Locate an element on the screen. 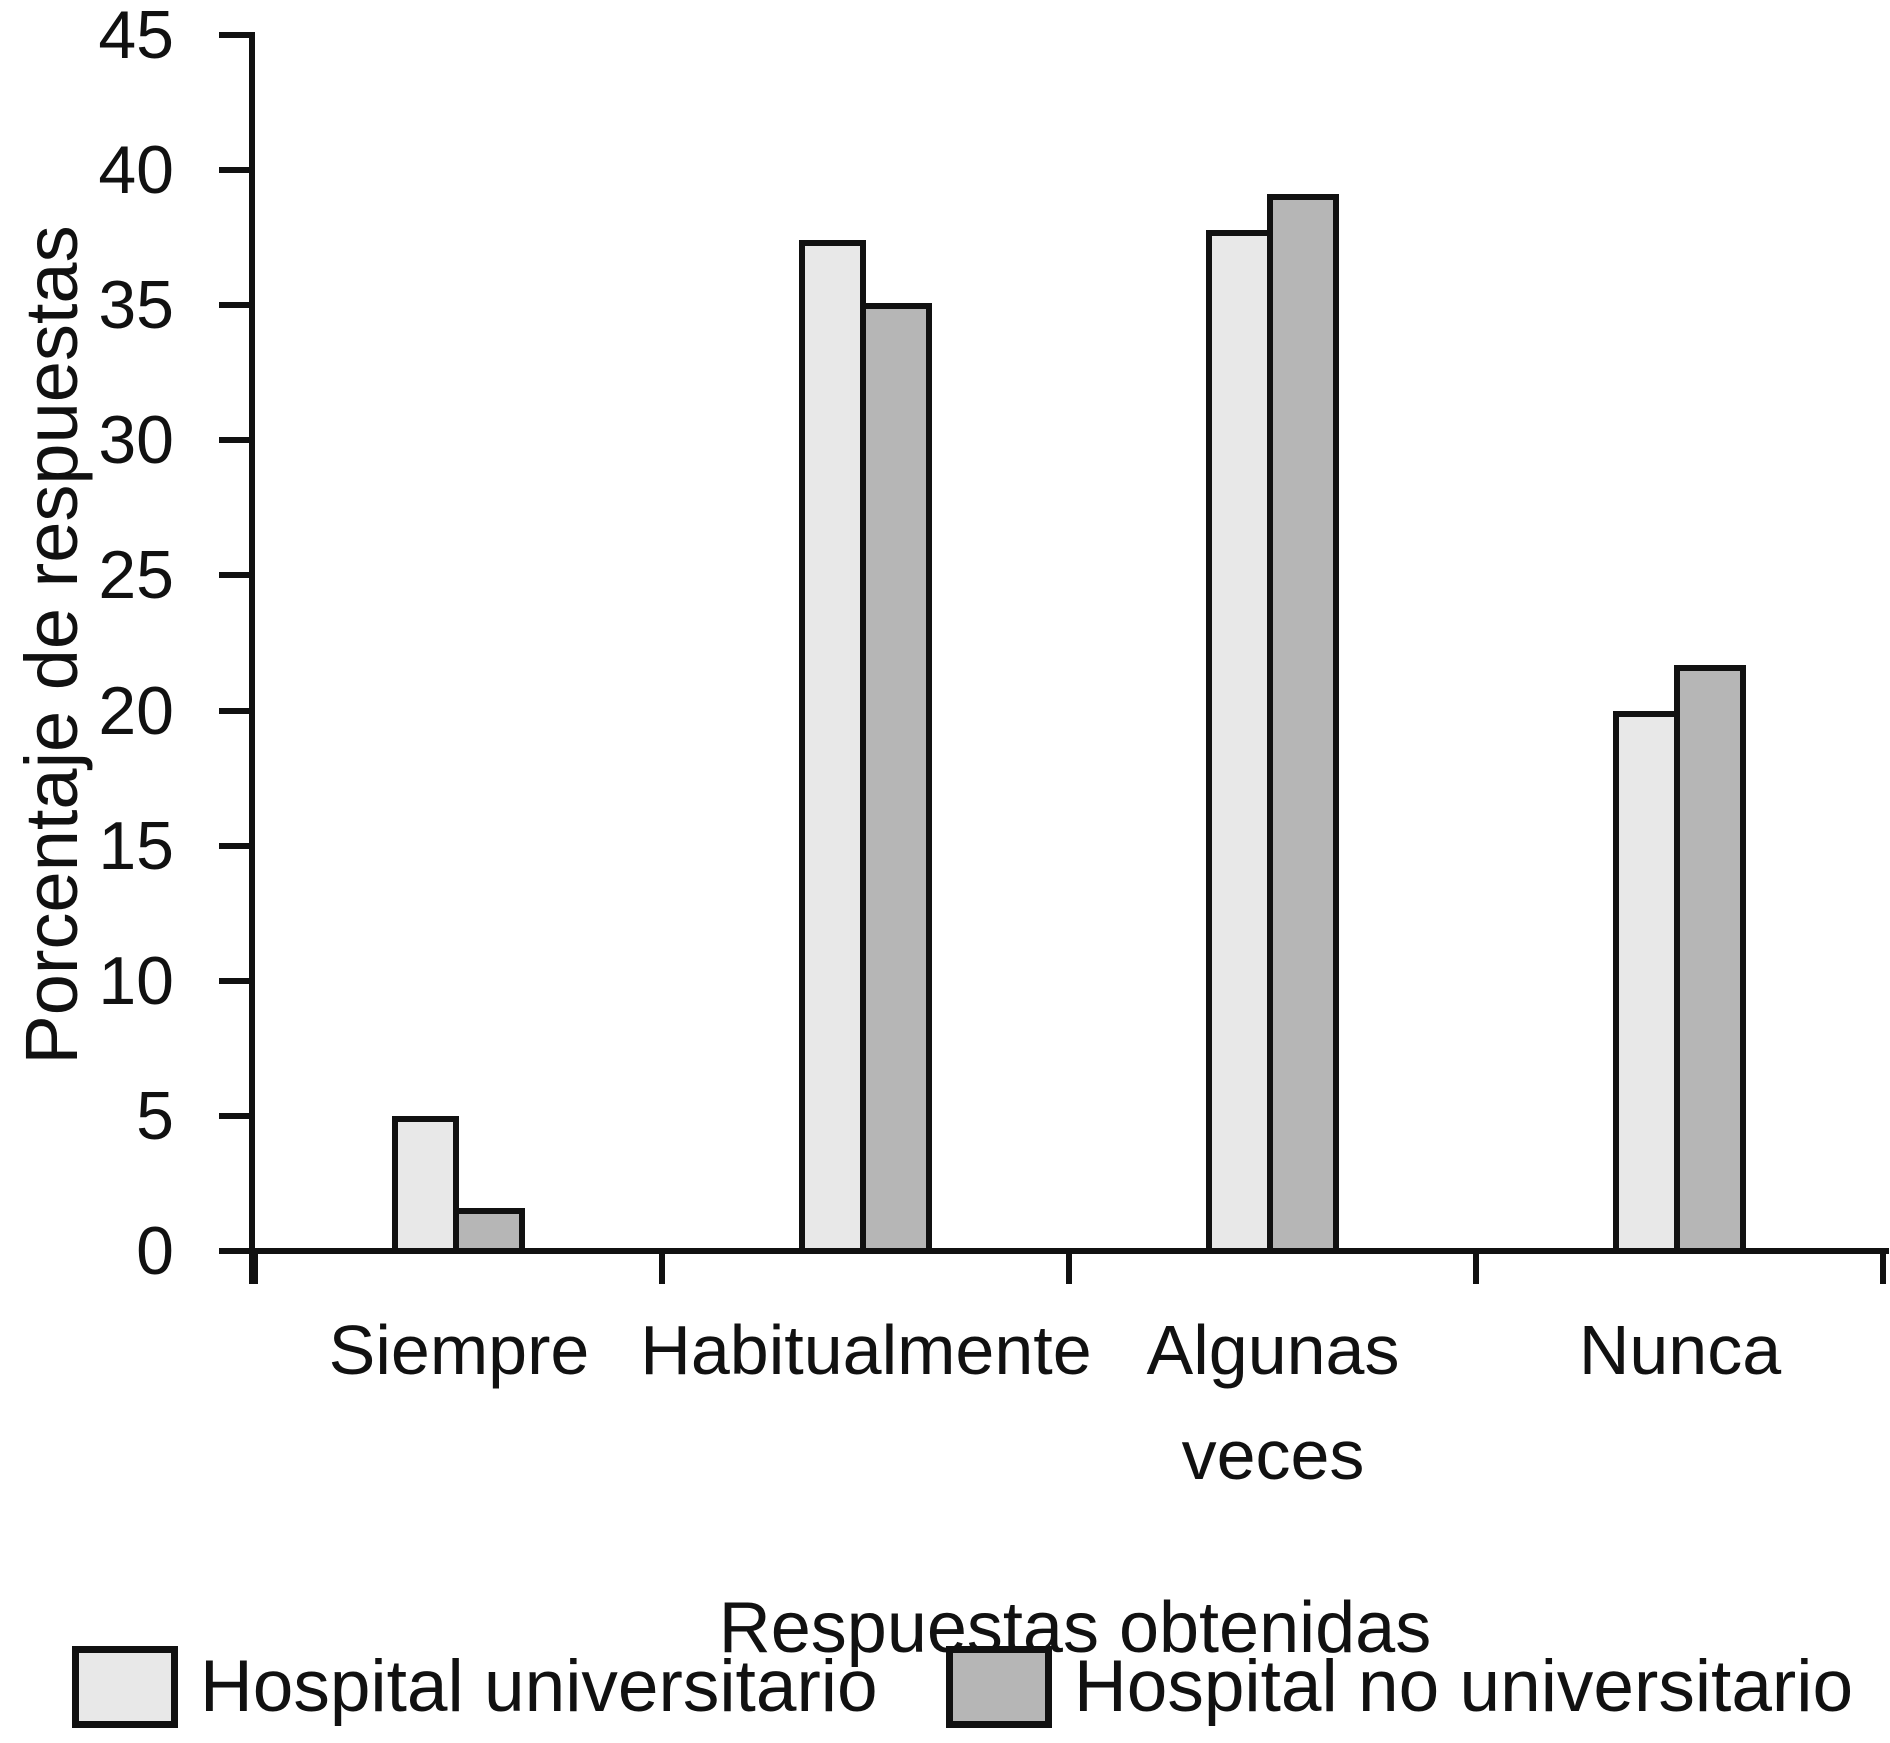 The image size is (1890, 1743). y-axis-line is located at coordinates (252, 658).